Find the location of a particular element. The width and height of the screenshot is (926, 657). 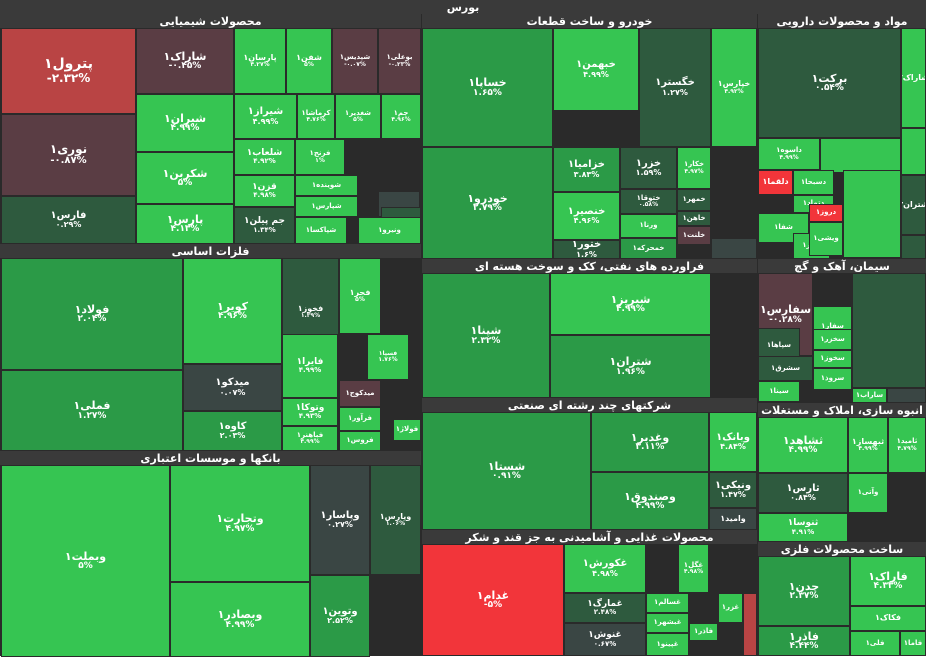

stock-tile: فاذر۱ ۴.۴۴% is located at coordinates (804, 641).